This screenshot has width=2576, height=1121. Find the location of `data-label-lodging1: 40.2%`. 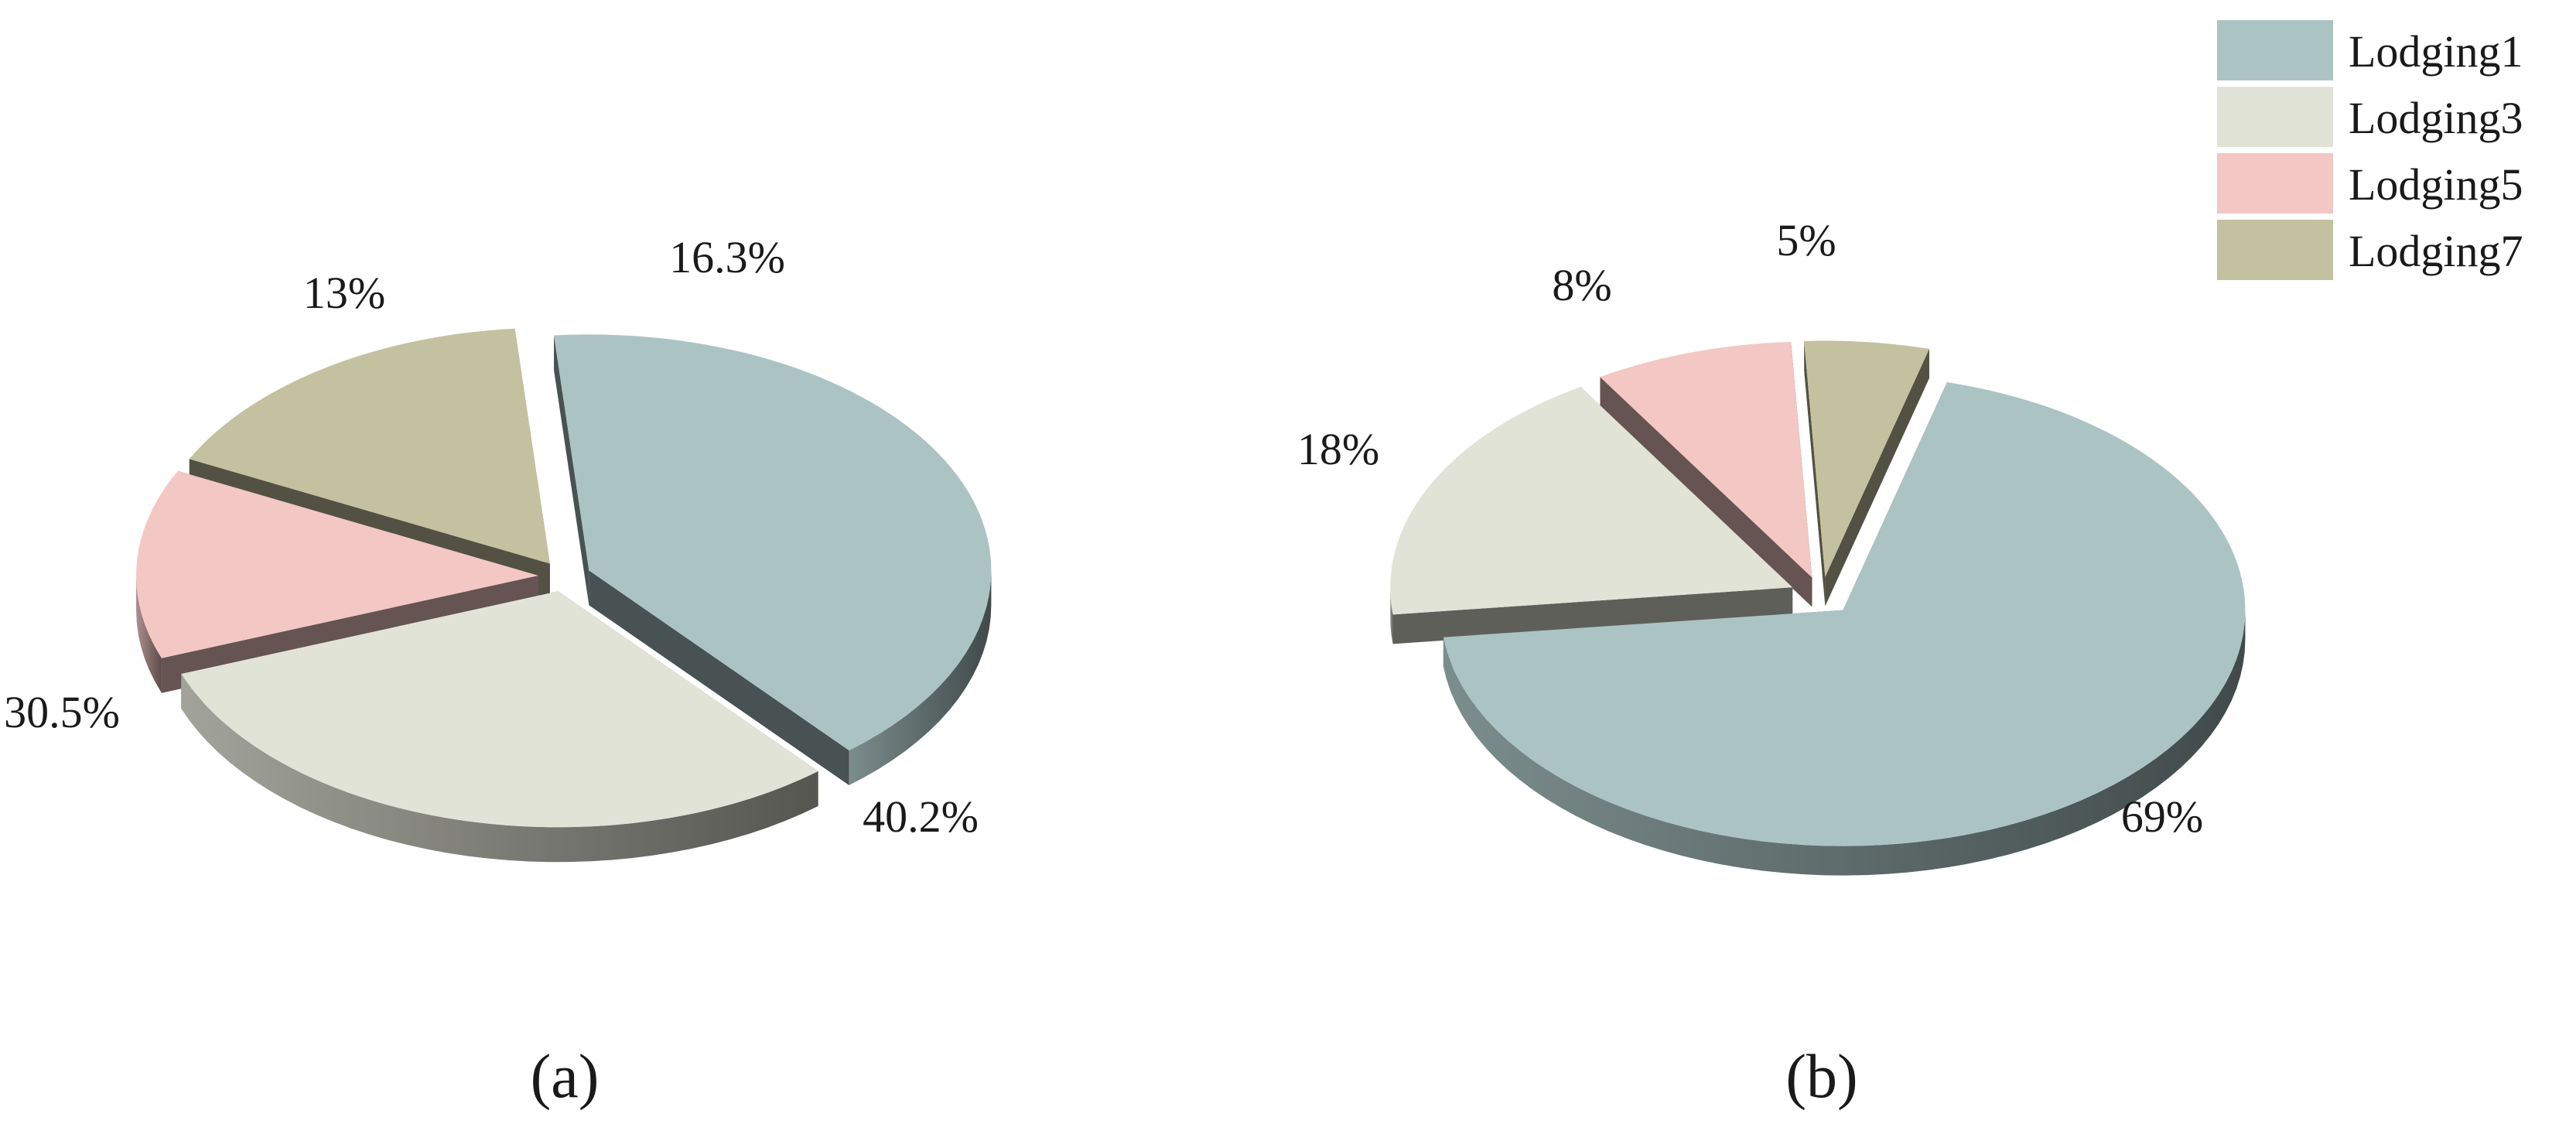

data-label-lodging1: 40.2% is located at coordinates (921, 817).